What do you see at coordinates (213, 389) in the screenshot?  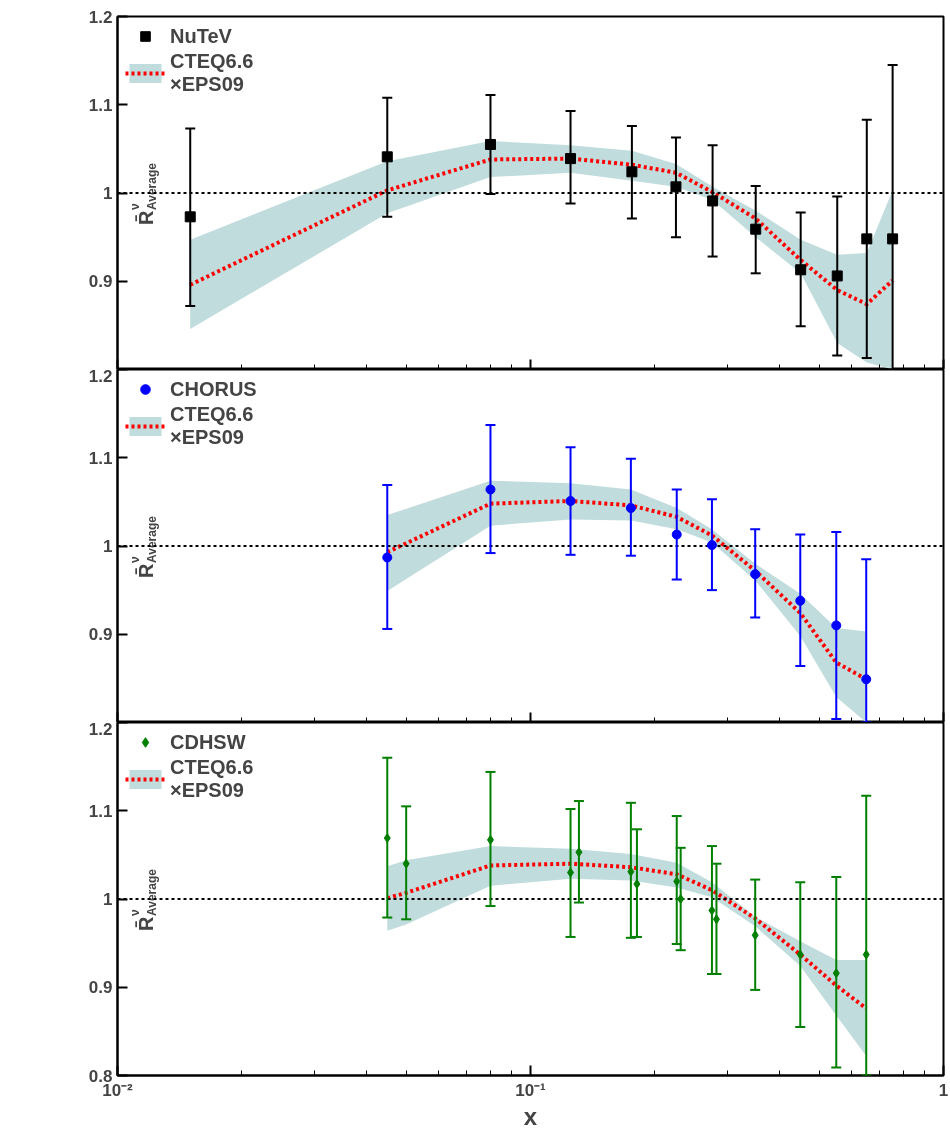 I see `legend-label: CHORUS` at bounding box center [213, 389].